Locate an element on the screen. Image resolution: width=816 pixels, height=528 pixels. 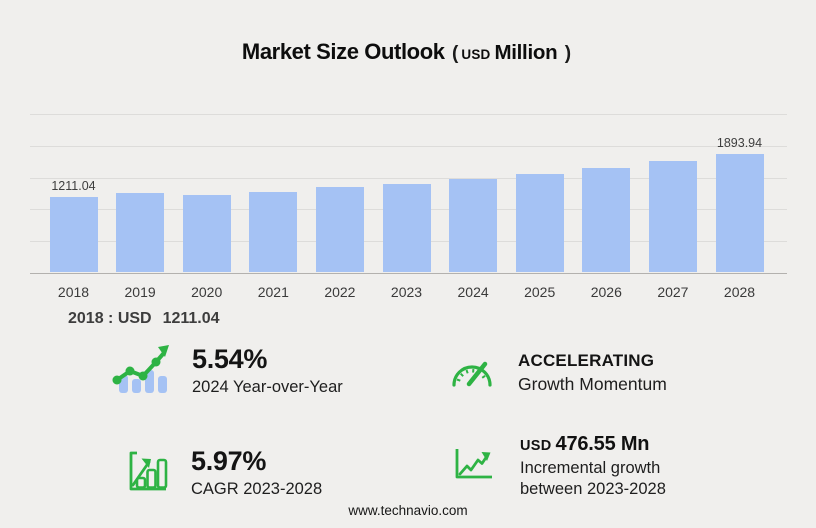
chart-title: Market Size Outlook (USD Million ) is located at coordinates (408, 52).